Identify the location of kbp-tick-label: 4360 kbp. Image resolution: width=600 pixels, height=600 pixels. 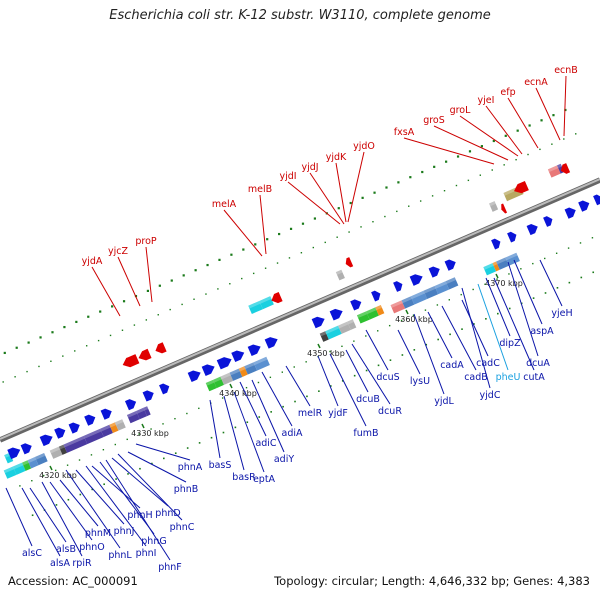
(414, 319).